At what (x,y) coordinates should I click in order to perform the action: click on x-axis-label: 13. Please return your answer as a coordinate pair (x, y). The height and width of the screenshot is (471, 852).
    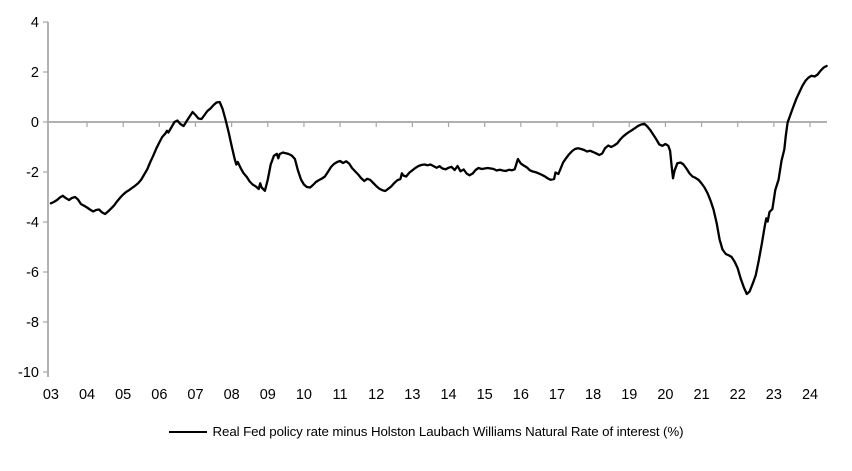
    Looking at the image, I should click on (412, 395).